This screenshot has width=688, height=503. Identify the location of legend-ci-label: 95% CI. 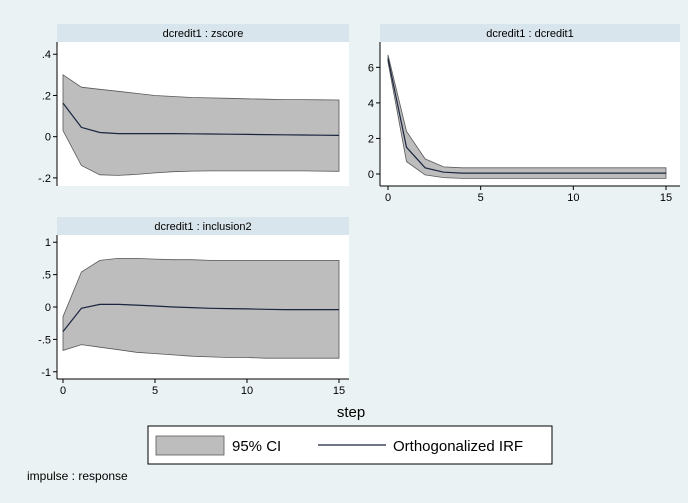
(256, 446).